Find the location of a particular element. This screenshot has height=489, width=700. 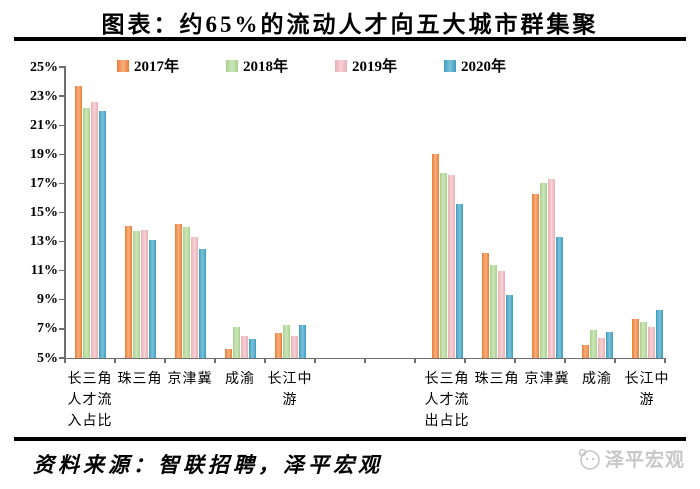

x-category-label-inflow-成渝: 成渝 is located at coordinates (240, 379).